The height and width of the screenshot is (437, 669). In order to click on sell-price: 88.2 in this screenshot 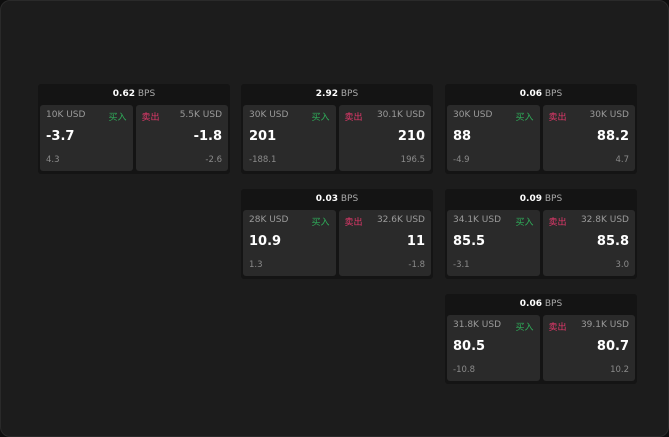, I will do `click(612, 136)`.